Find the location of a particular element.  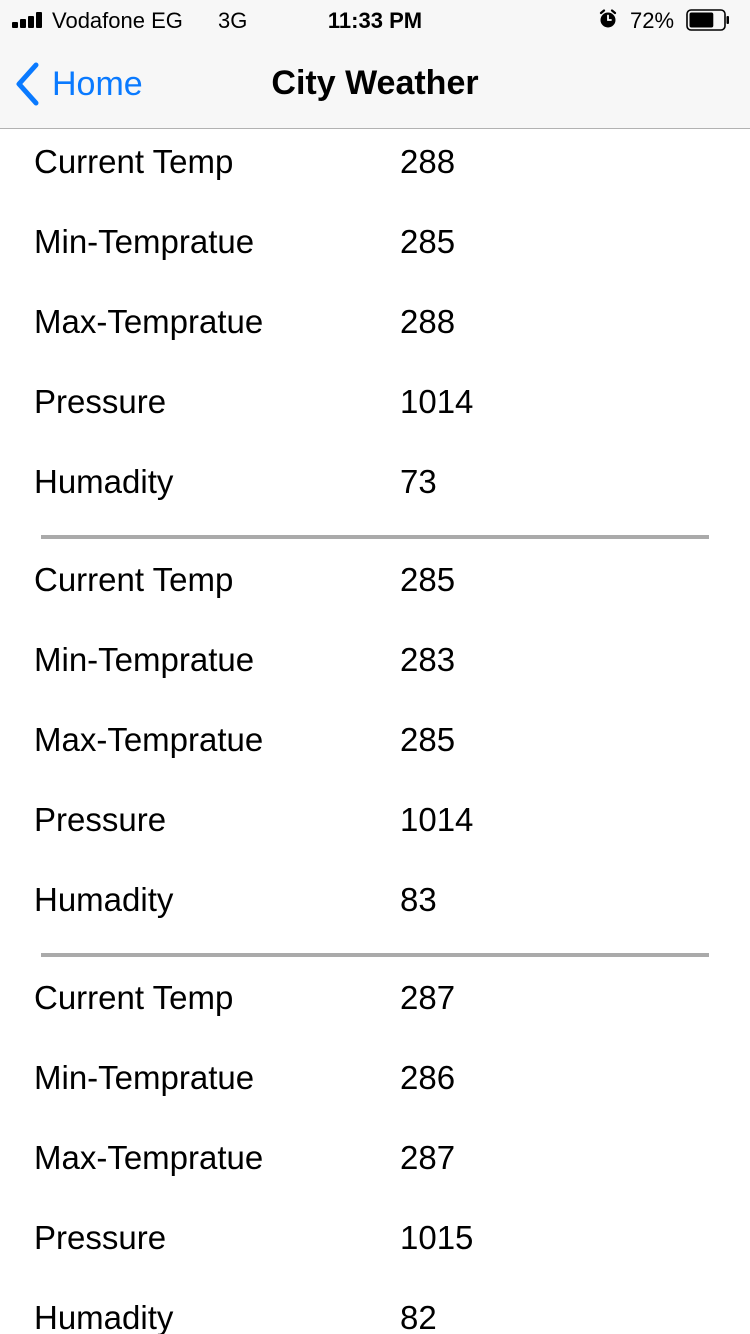

field-value: 83 is located at coordinates (418, 899).